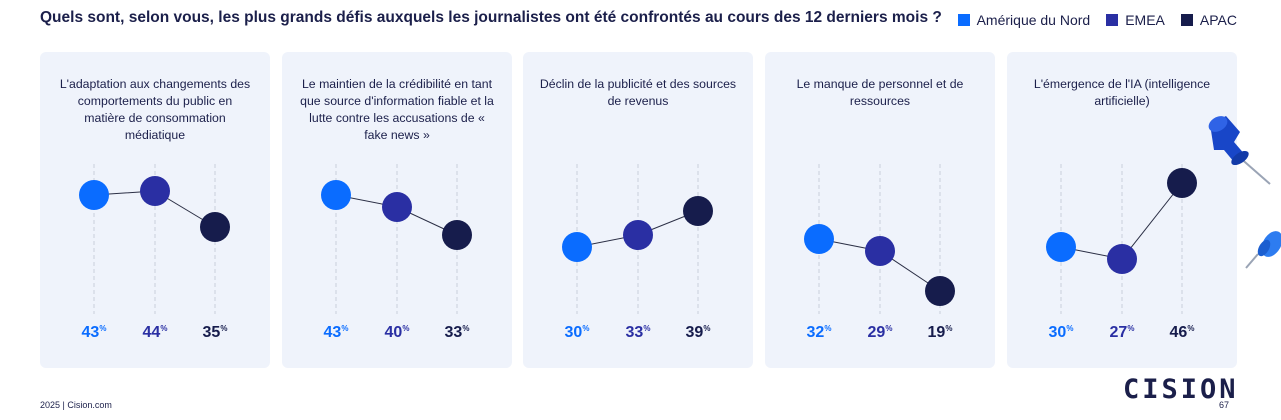  Describe the element at coordinates (880, 332) in the screenshot. I see `data-label: 29%` at that location.